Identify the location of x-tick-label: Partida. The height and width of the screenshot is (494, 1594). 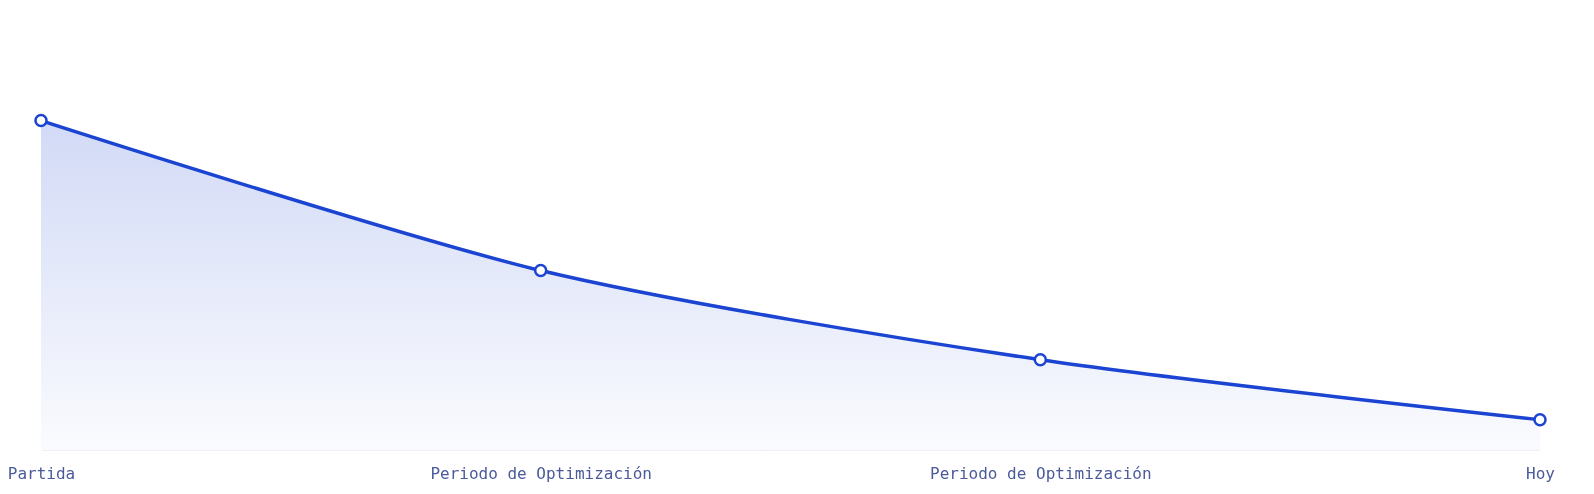
(41, 473).